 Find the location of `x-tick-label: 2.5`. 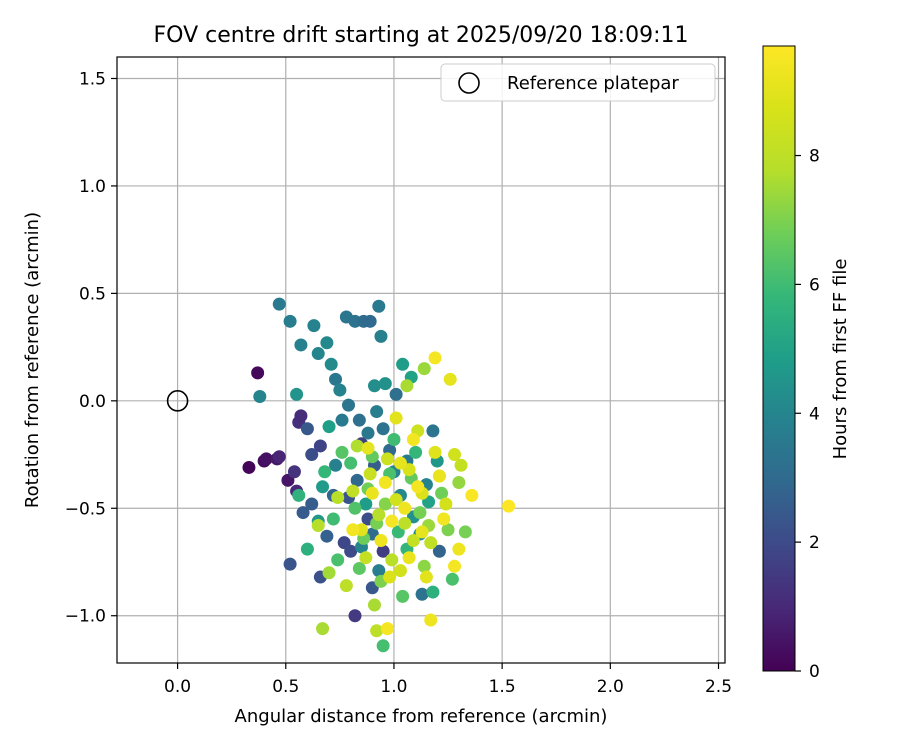

x-tick-label: 2.5 is located at coordinates (718, 687).